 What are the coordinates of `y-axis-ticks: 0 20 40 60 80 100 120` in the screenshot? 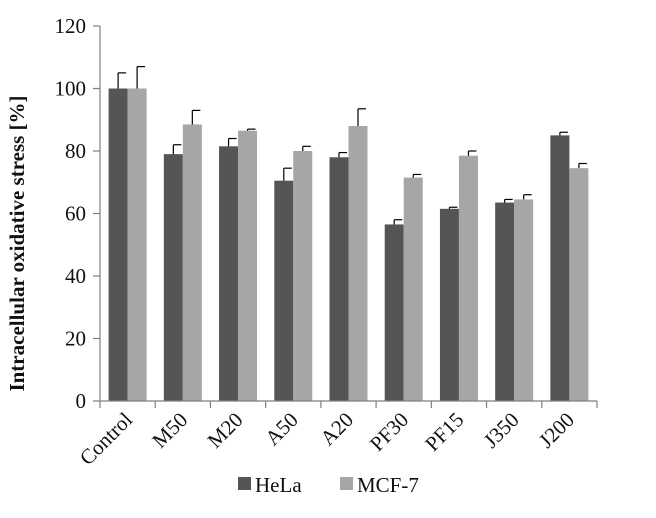 It's located at (77, 213).